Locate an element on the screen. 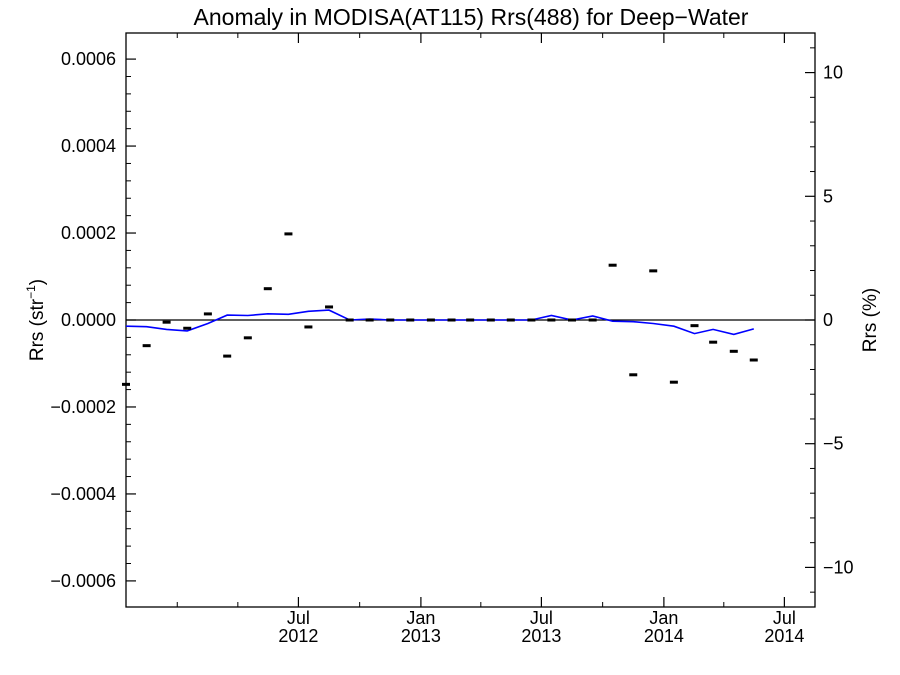 This screenshot has height=675, width=900. y-axis-left-label-close: ) is located at coordinates (37, 282).